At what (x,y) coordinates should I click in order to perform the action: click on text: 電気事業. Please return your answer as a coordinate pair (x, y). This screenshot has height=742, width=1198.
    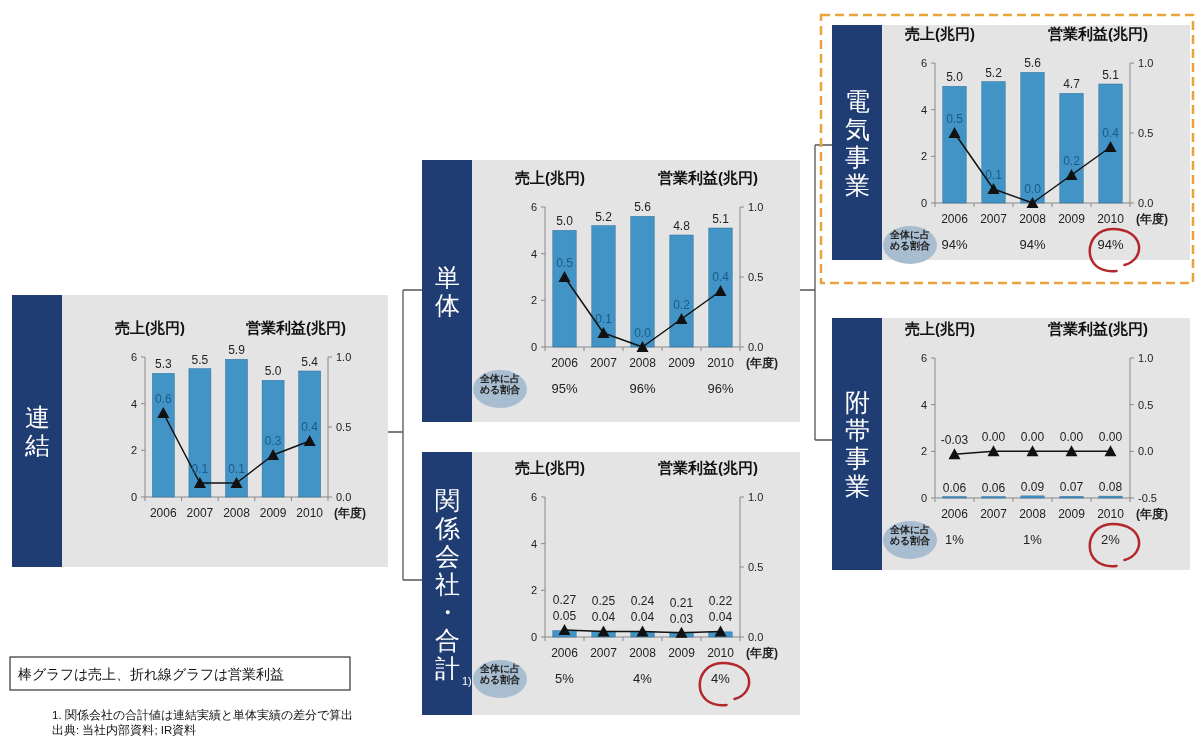
    Looking at the image, I should click on (857, 142).